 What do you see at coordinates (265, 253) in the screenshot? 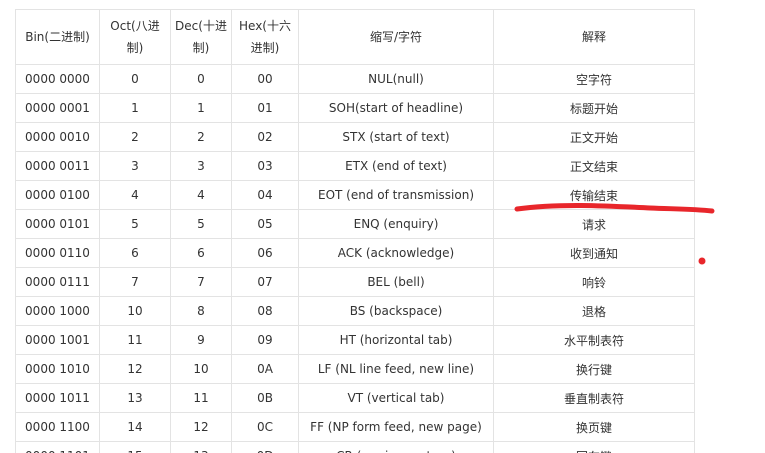
I see `cell-hex: 06` at bounding box center [265, 253].